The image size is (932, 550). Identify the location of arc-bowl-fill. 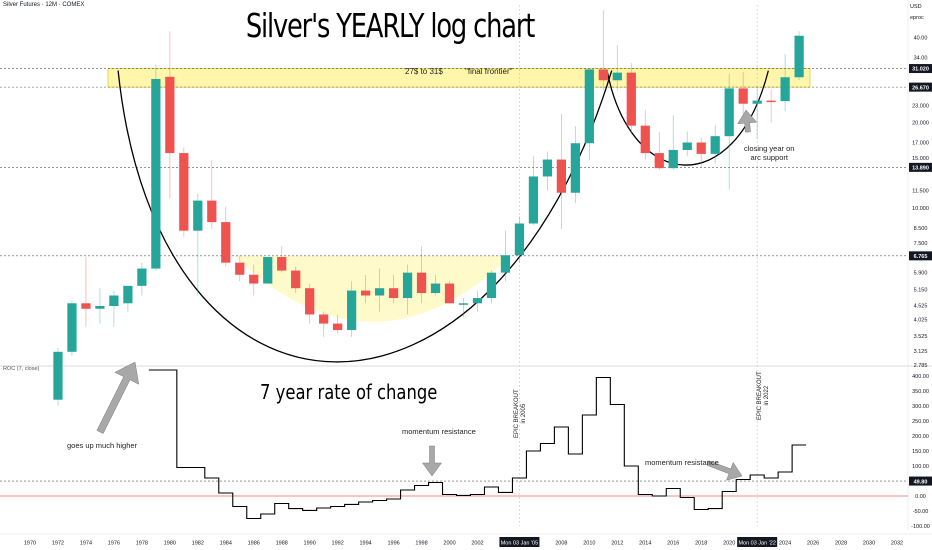
(373, 288).